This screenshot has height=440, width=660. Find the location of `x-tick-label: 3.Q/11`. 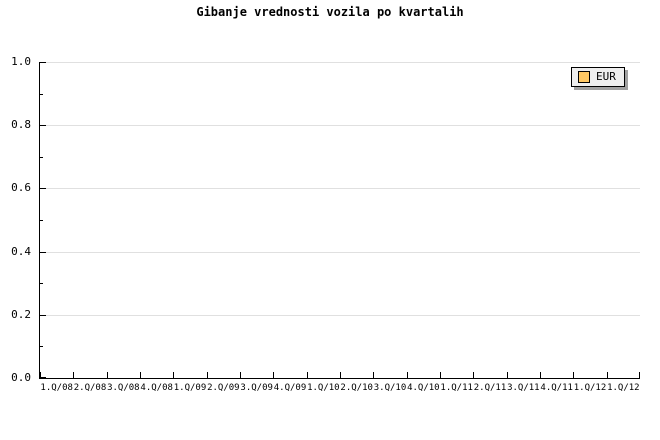

x-tick-label: 3.Q/11 is located at coordinates (523, 388).